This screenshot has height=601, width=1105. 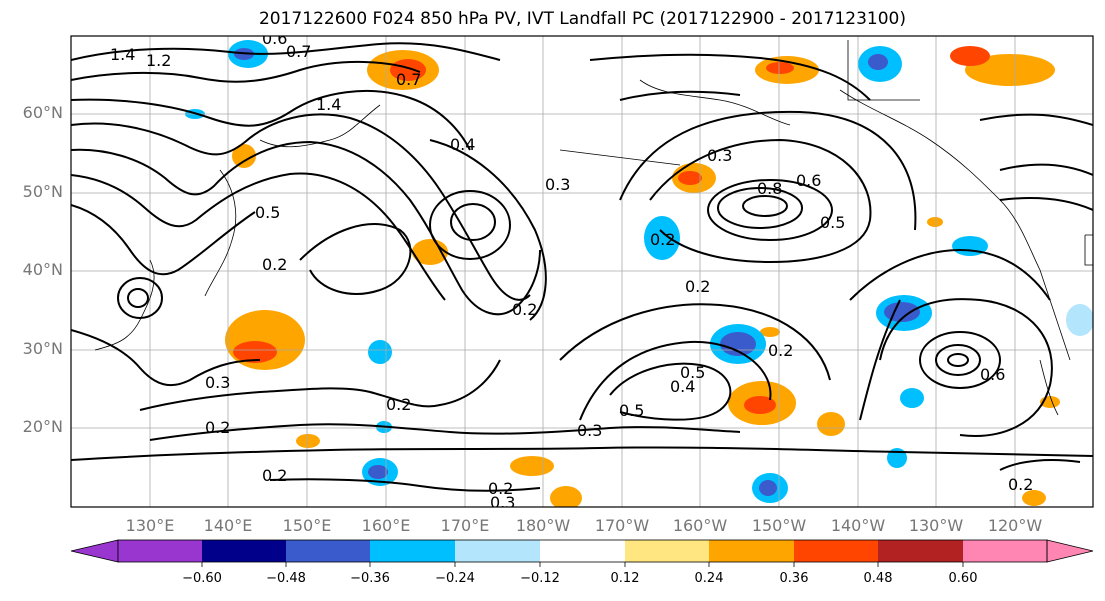 I want to click on lon-label: 170°W, so click(x=622, y=525).